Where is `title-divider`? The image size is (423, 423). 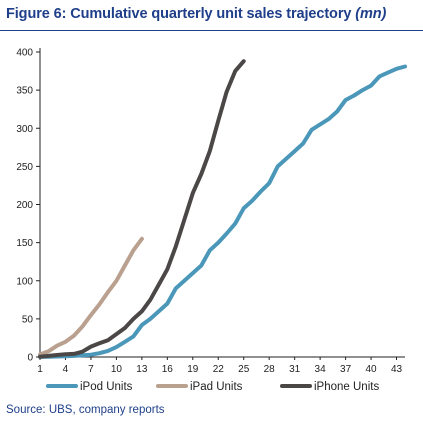 title-divider is located at coordinates (211, 30).